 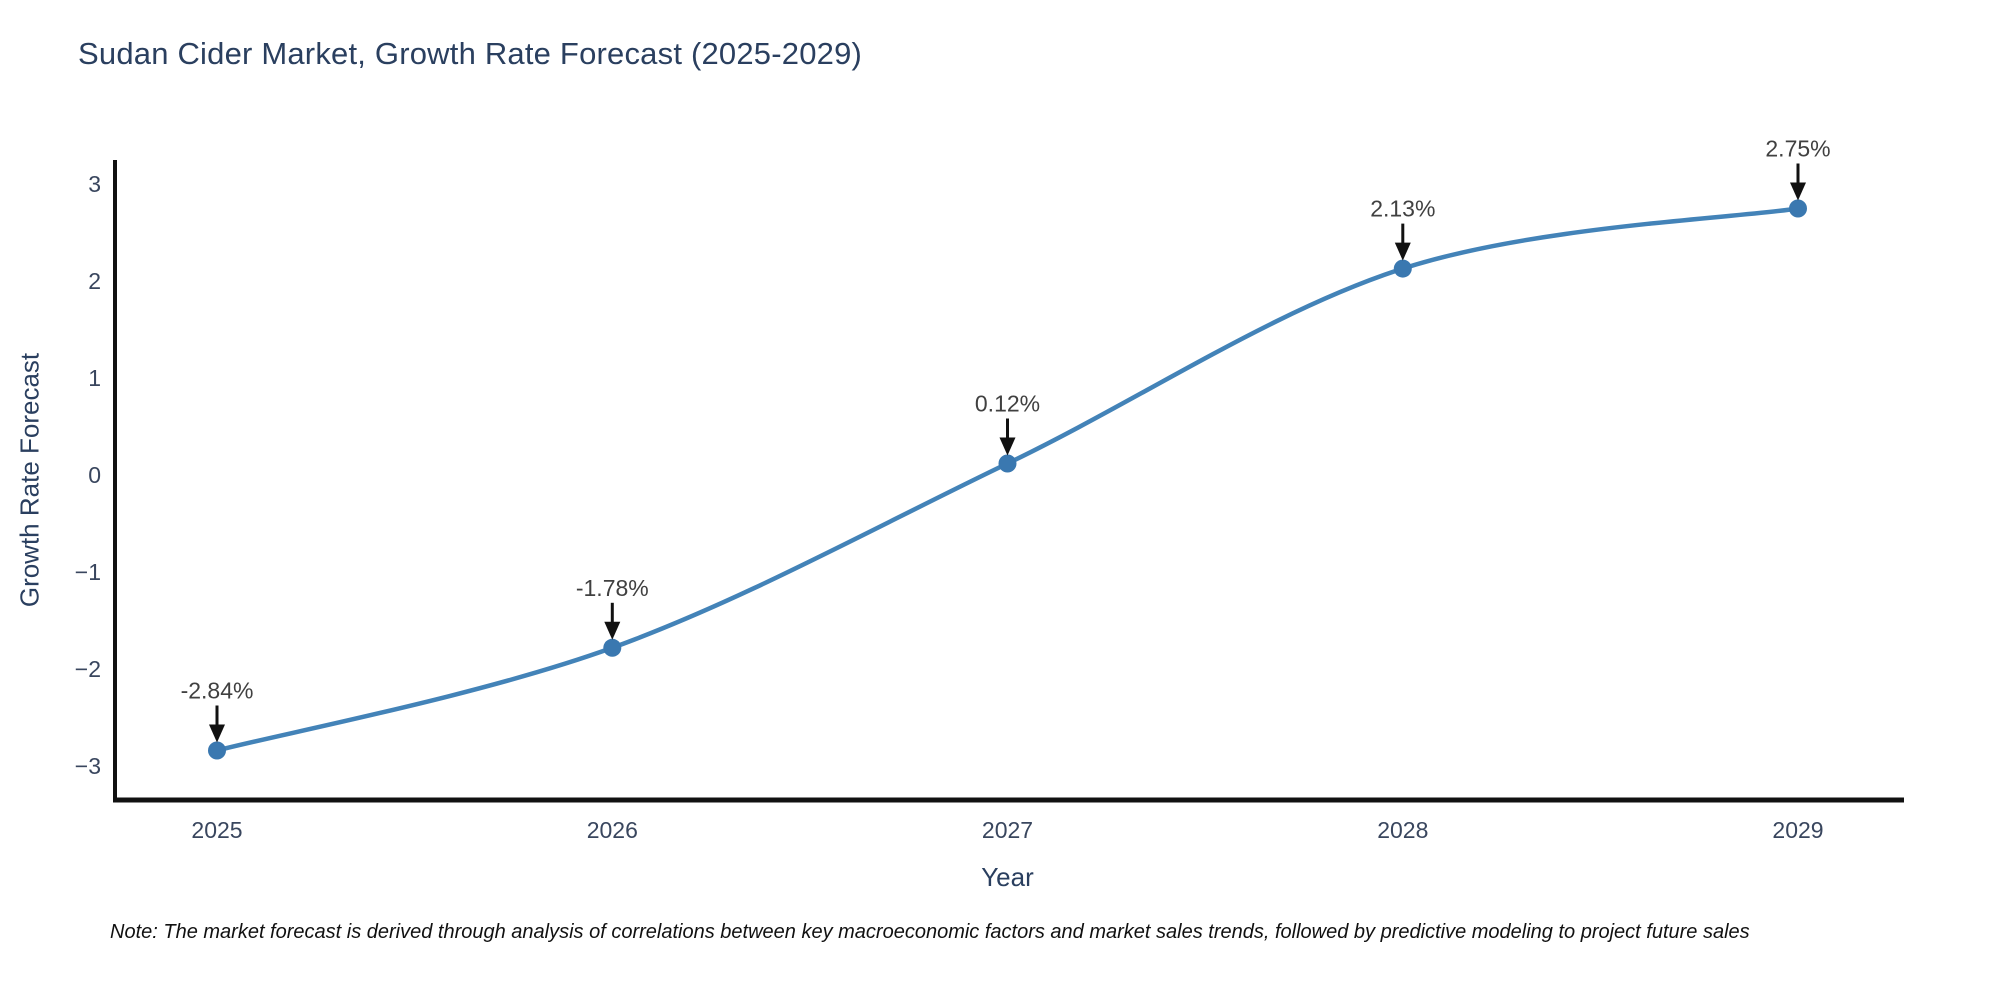 What do you see at coordinates (612, 830) in the screenshot?
I see `x-tick-label: 2026` at bounding box center [612, 830].